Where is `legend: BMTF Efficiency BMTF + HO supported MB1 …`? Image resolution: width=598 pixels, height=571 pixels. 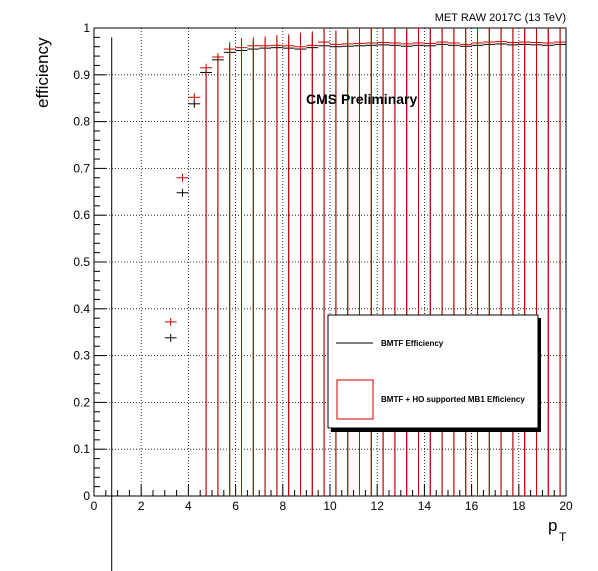
legend: BMTF Efficiency BMTF + HO supported MB1 … is located at coordinates (434, 373).